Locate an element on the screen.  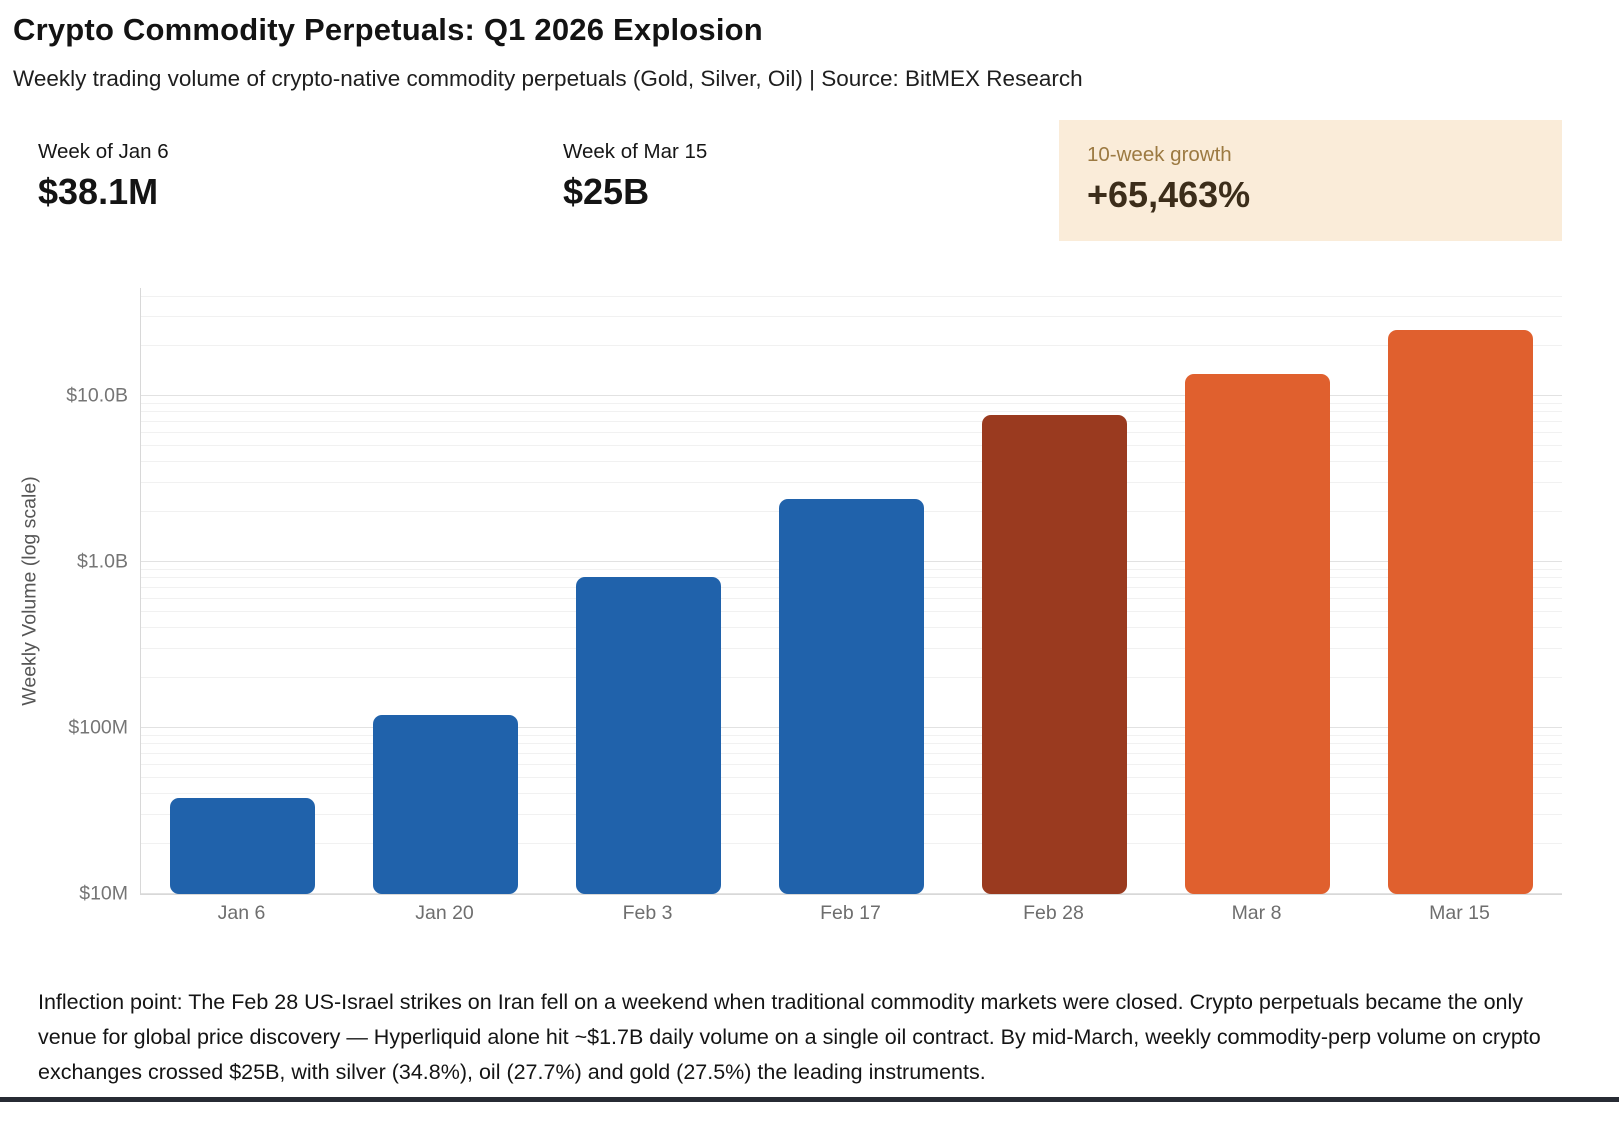
stat-label: 10-week growth is located at coordinates (1159, 154).